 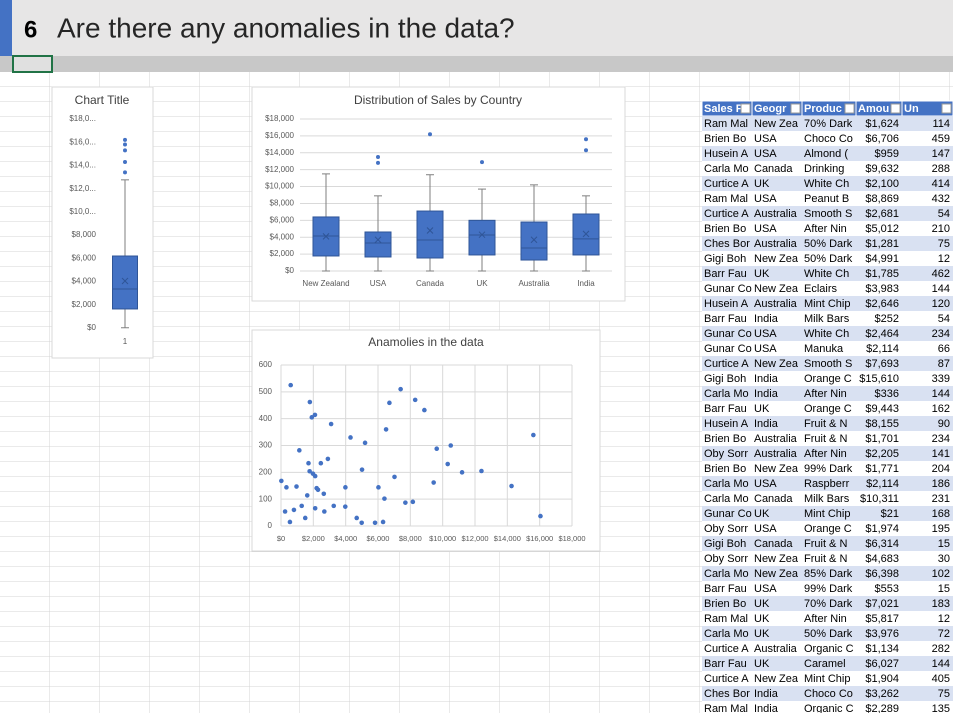 What do you see at coordinates (882, 334) in the screenshot?
I see `table-cell: $2,464` at bounding box center [882, 334].